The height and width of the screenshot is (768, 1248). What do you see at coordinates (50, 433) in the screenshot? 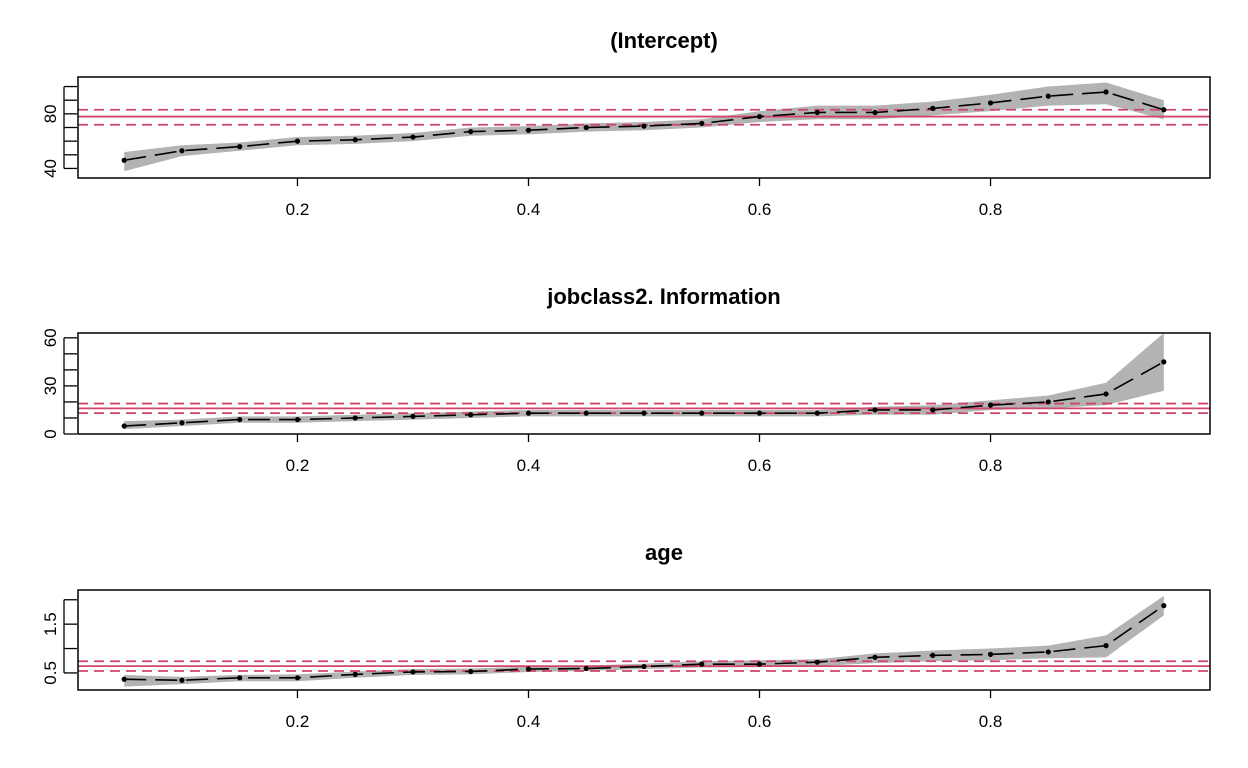
I see `y-tick-label: 0` at bounding box center [50, 433].